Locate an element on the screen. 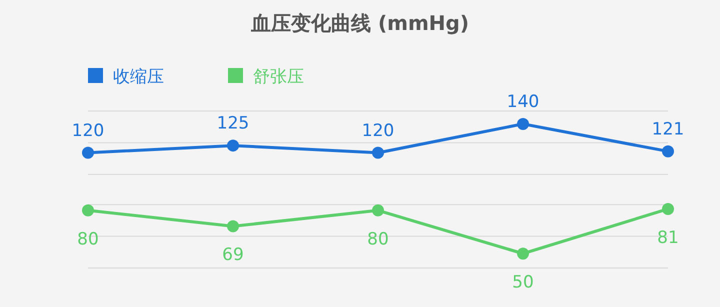 The width and height of the screenshot is (720, 307). data-label: 81 is located at coordinates (668, 238).